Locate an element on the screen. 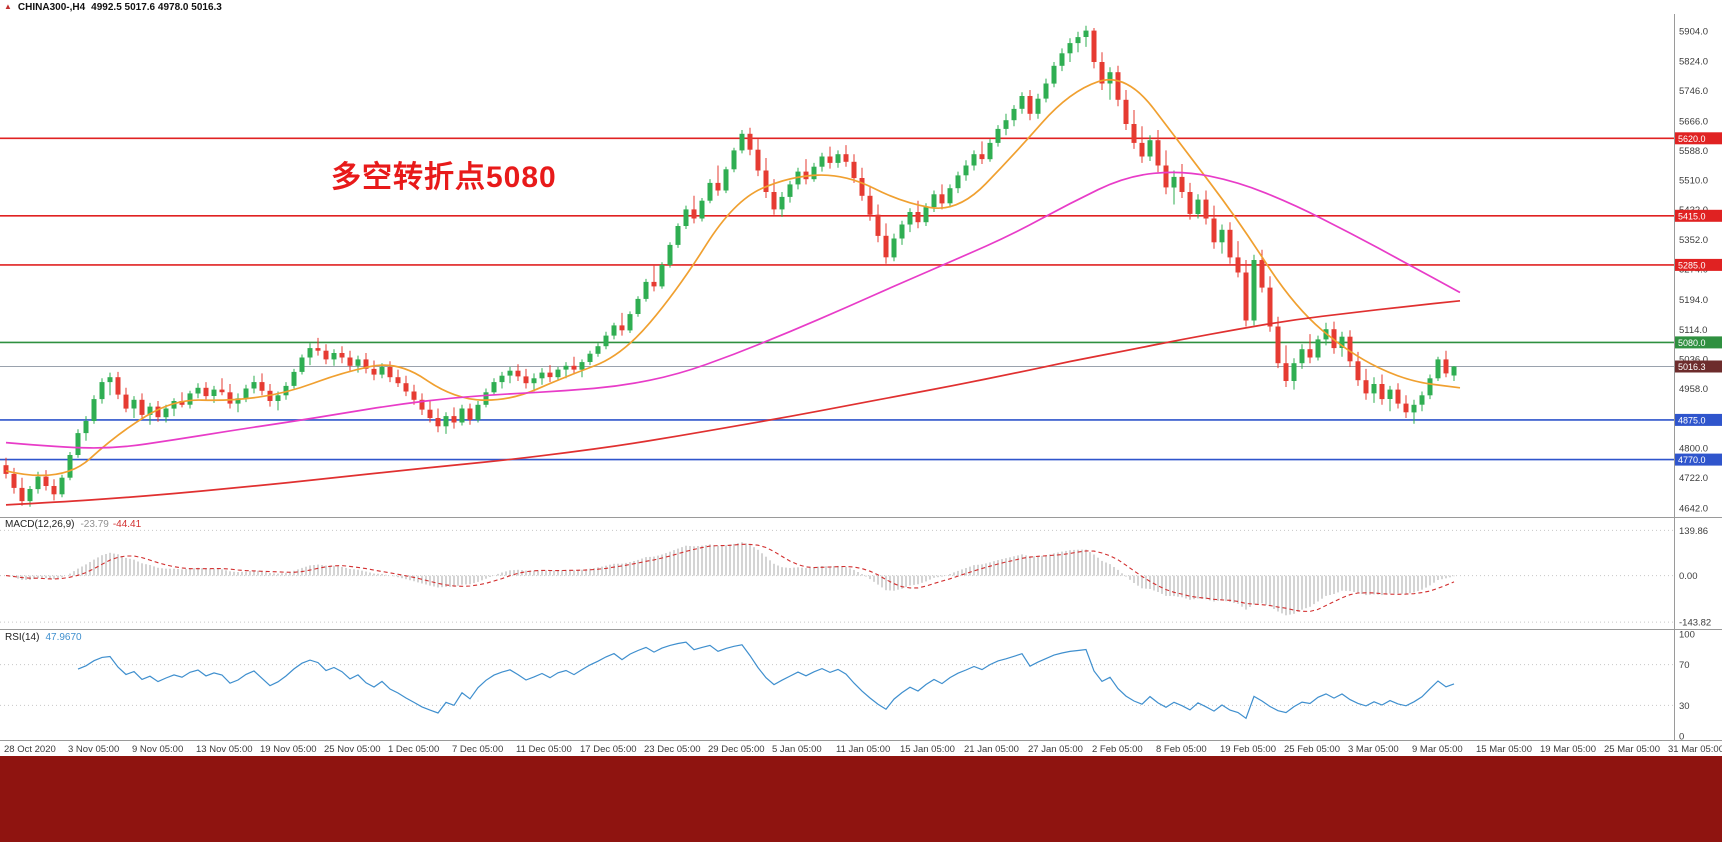  rsi-indicator-header: RSI(14) 47.9670 is located at coordinates (43, 637).